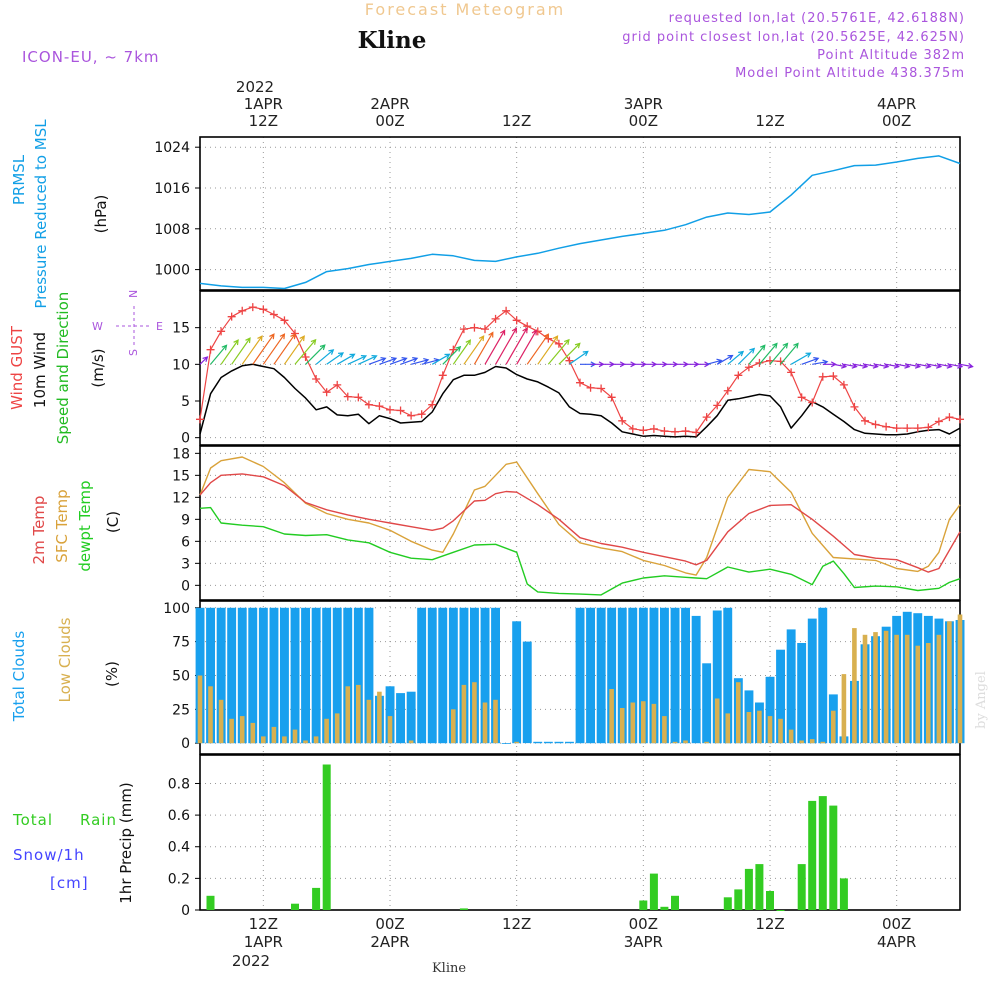  What do you see at coordinates (896, 121) in the screenshot?
I see `top-hour-label: 00Z` at bounding box center [896, 121].